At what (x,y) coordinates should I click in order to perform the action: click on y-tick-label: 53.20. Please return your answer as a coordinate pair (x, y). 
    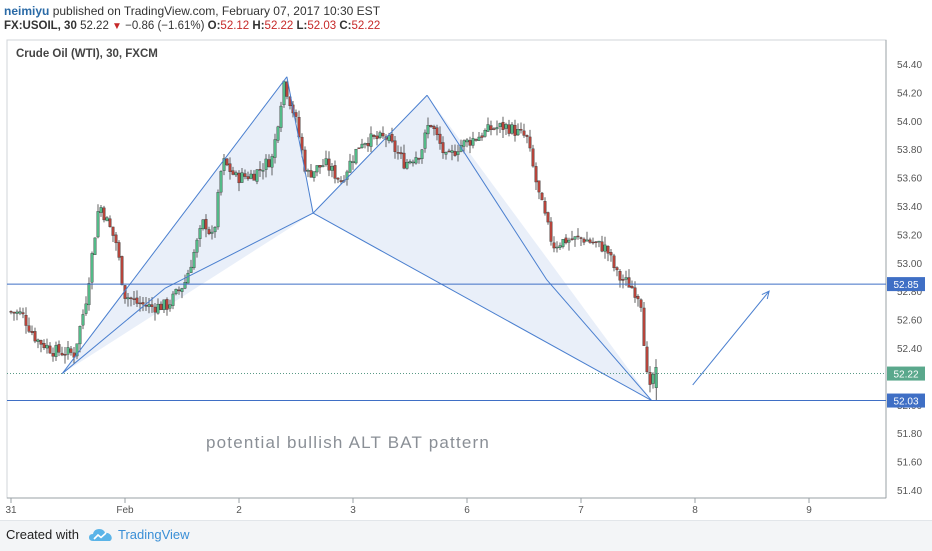
    Looking at the image, I should click on (909, 235).